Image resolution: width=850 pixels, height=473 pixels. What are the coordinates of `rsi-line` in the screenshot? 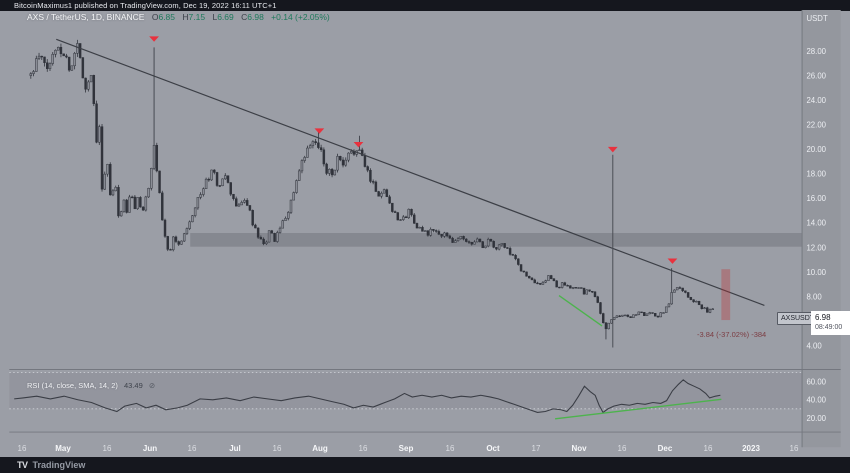 It's located at (367, 396).